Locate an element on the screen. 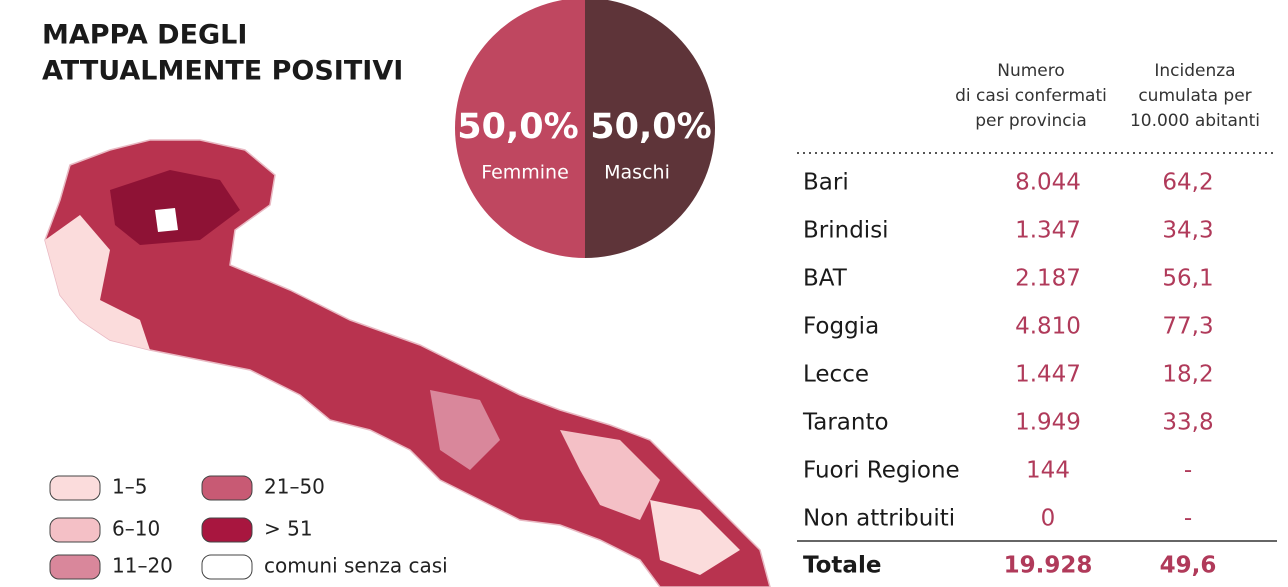 The image size is (1288, 587). row-name: Foggia is located at coordinates (841, 327).